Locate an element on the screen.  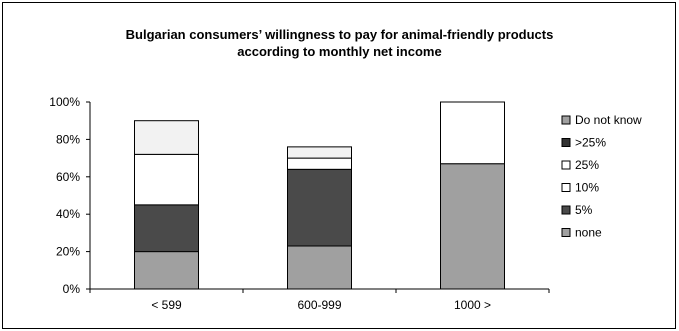
y-tick-label: 60% is located at coordinates (68, 177).